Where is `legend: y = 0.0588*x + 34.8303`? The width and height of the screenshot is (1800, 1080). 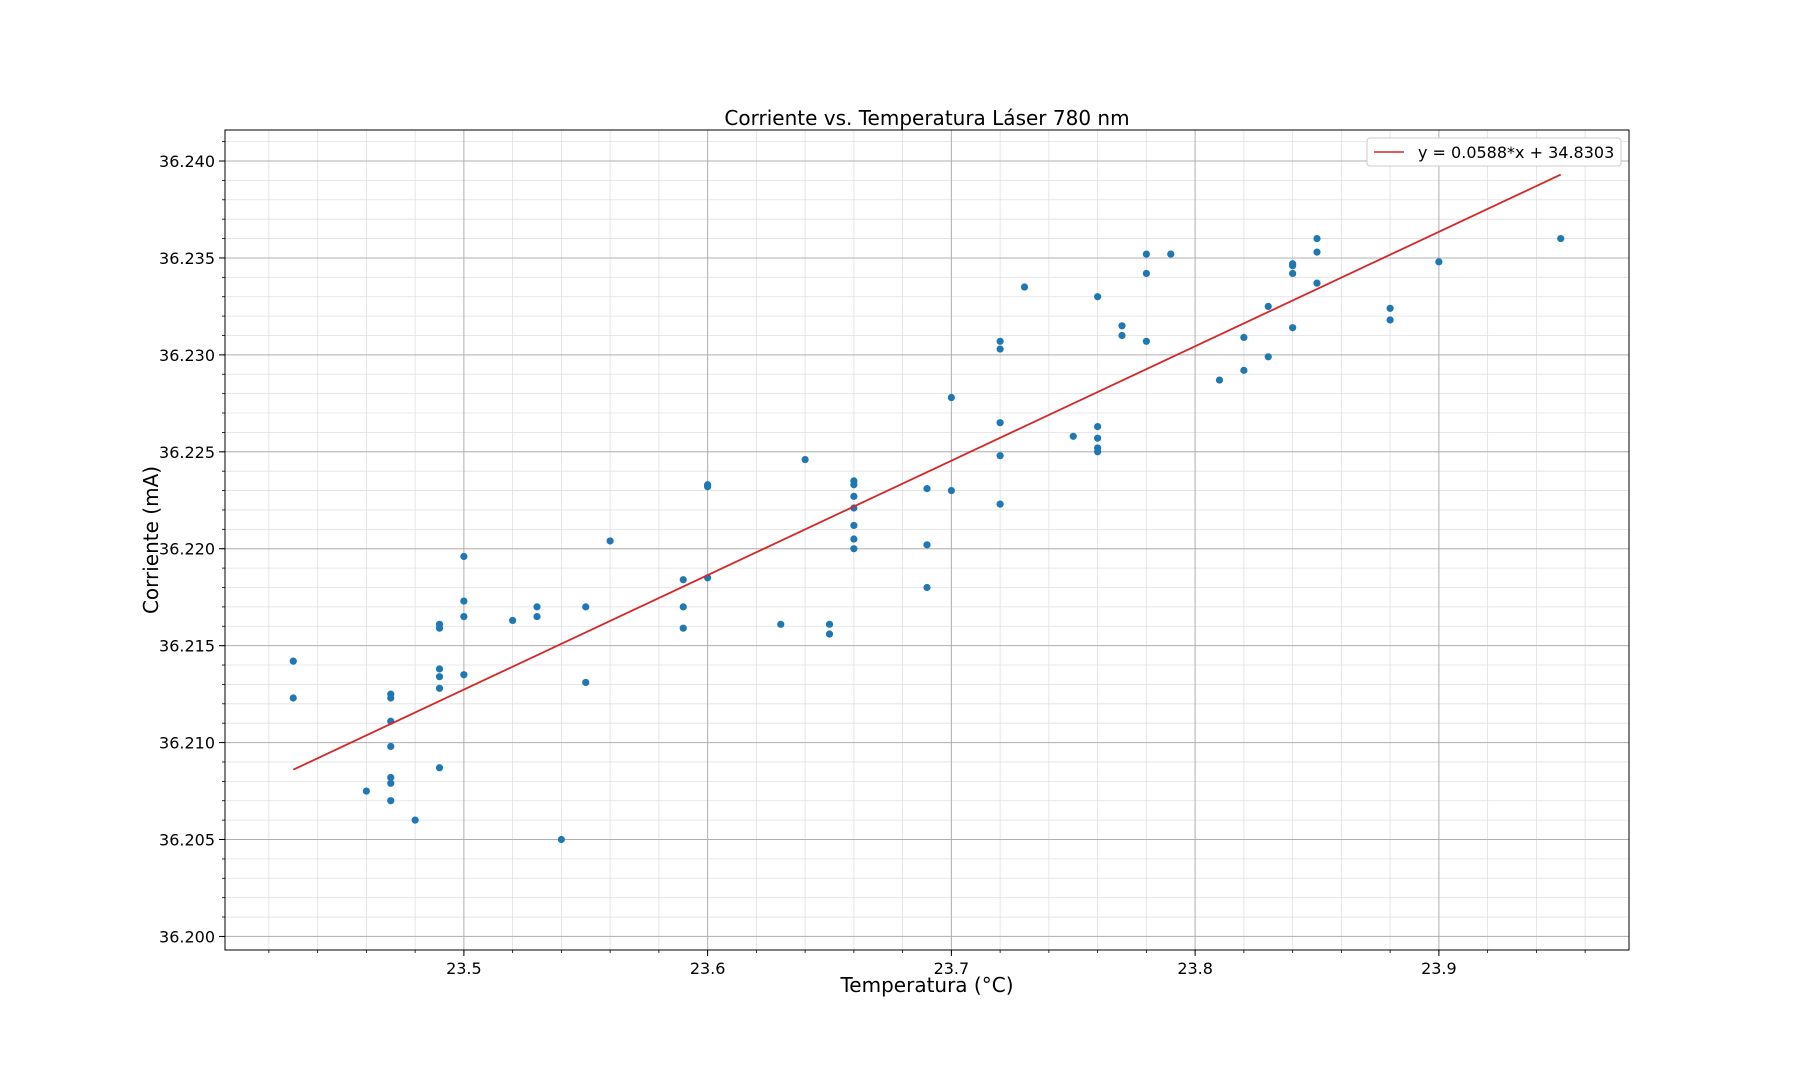
legend: y = 0.0588*x + 34.8303 is located at coordinates (1494, 152).